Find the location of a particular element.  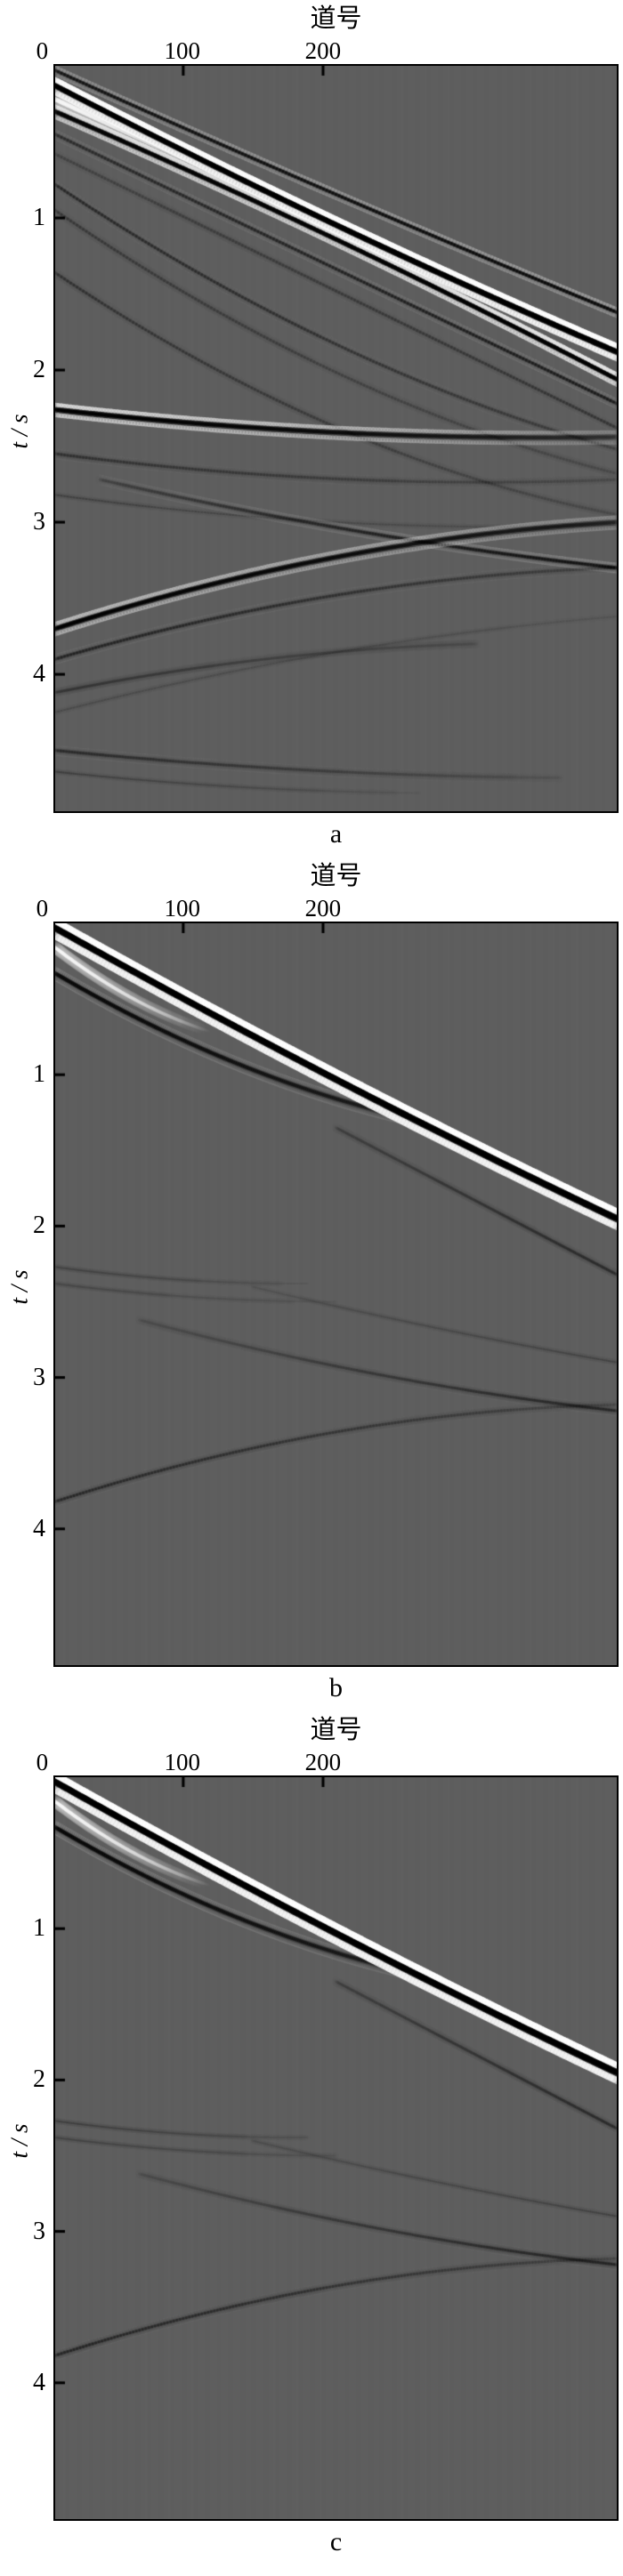

subfigure-caption-a: a is located at coordinates (336, 834).